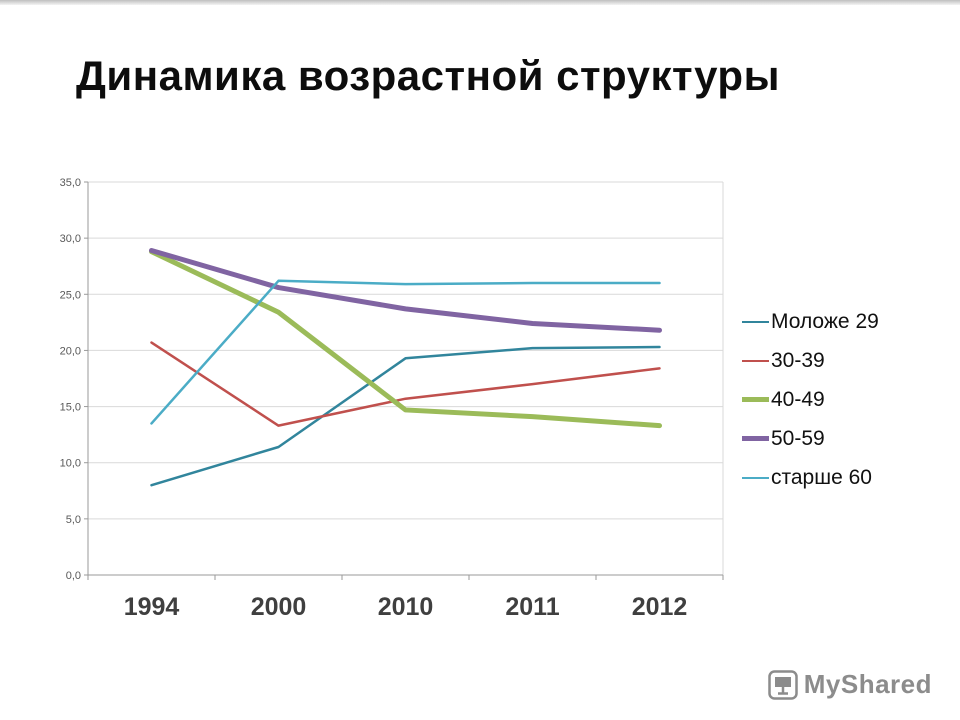 Image resolution: width=960 pixels, height=720 pixels. I want to click on x-axis-label: 2012, so click(660, 607).